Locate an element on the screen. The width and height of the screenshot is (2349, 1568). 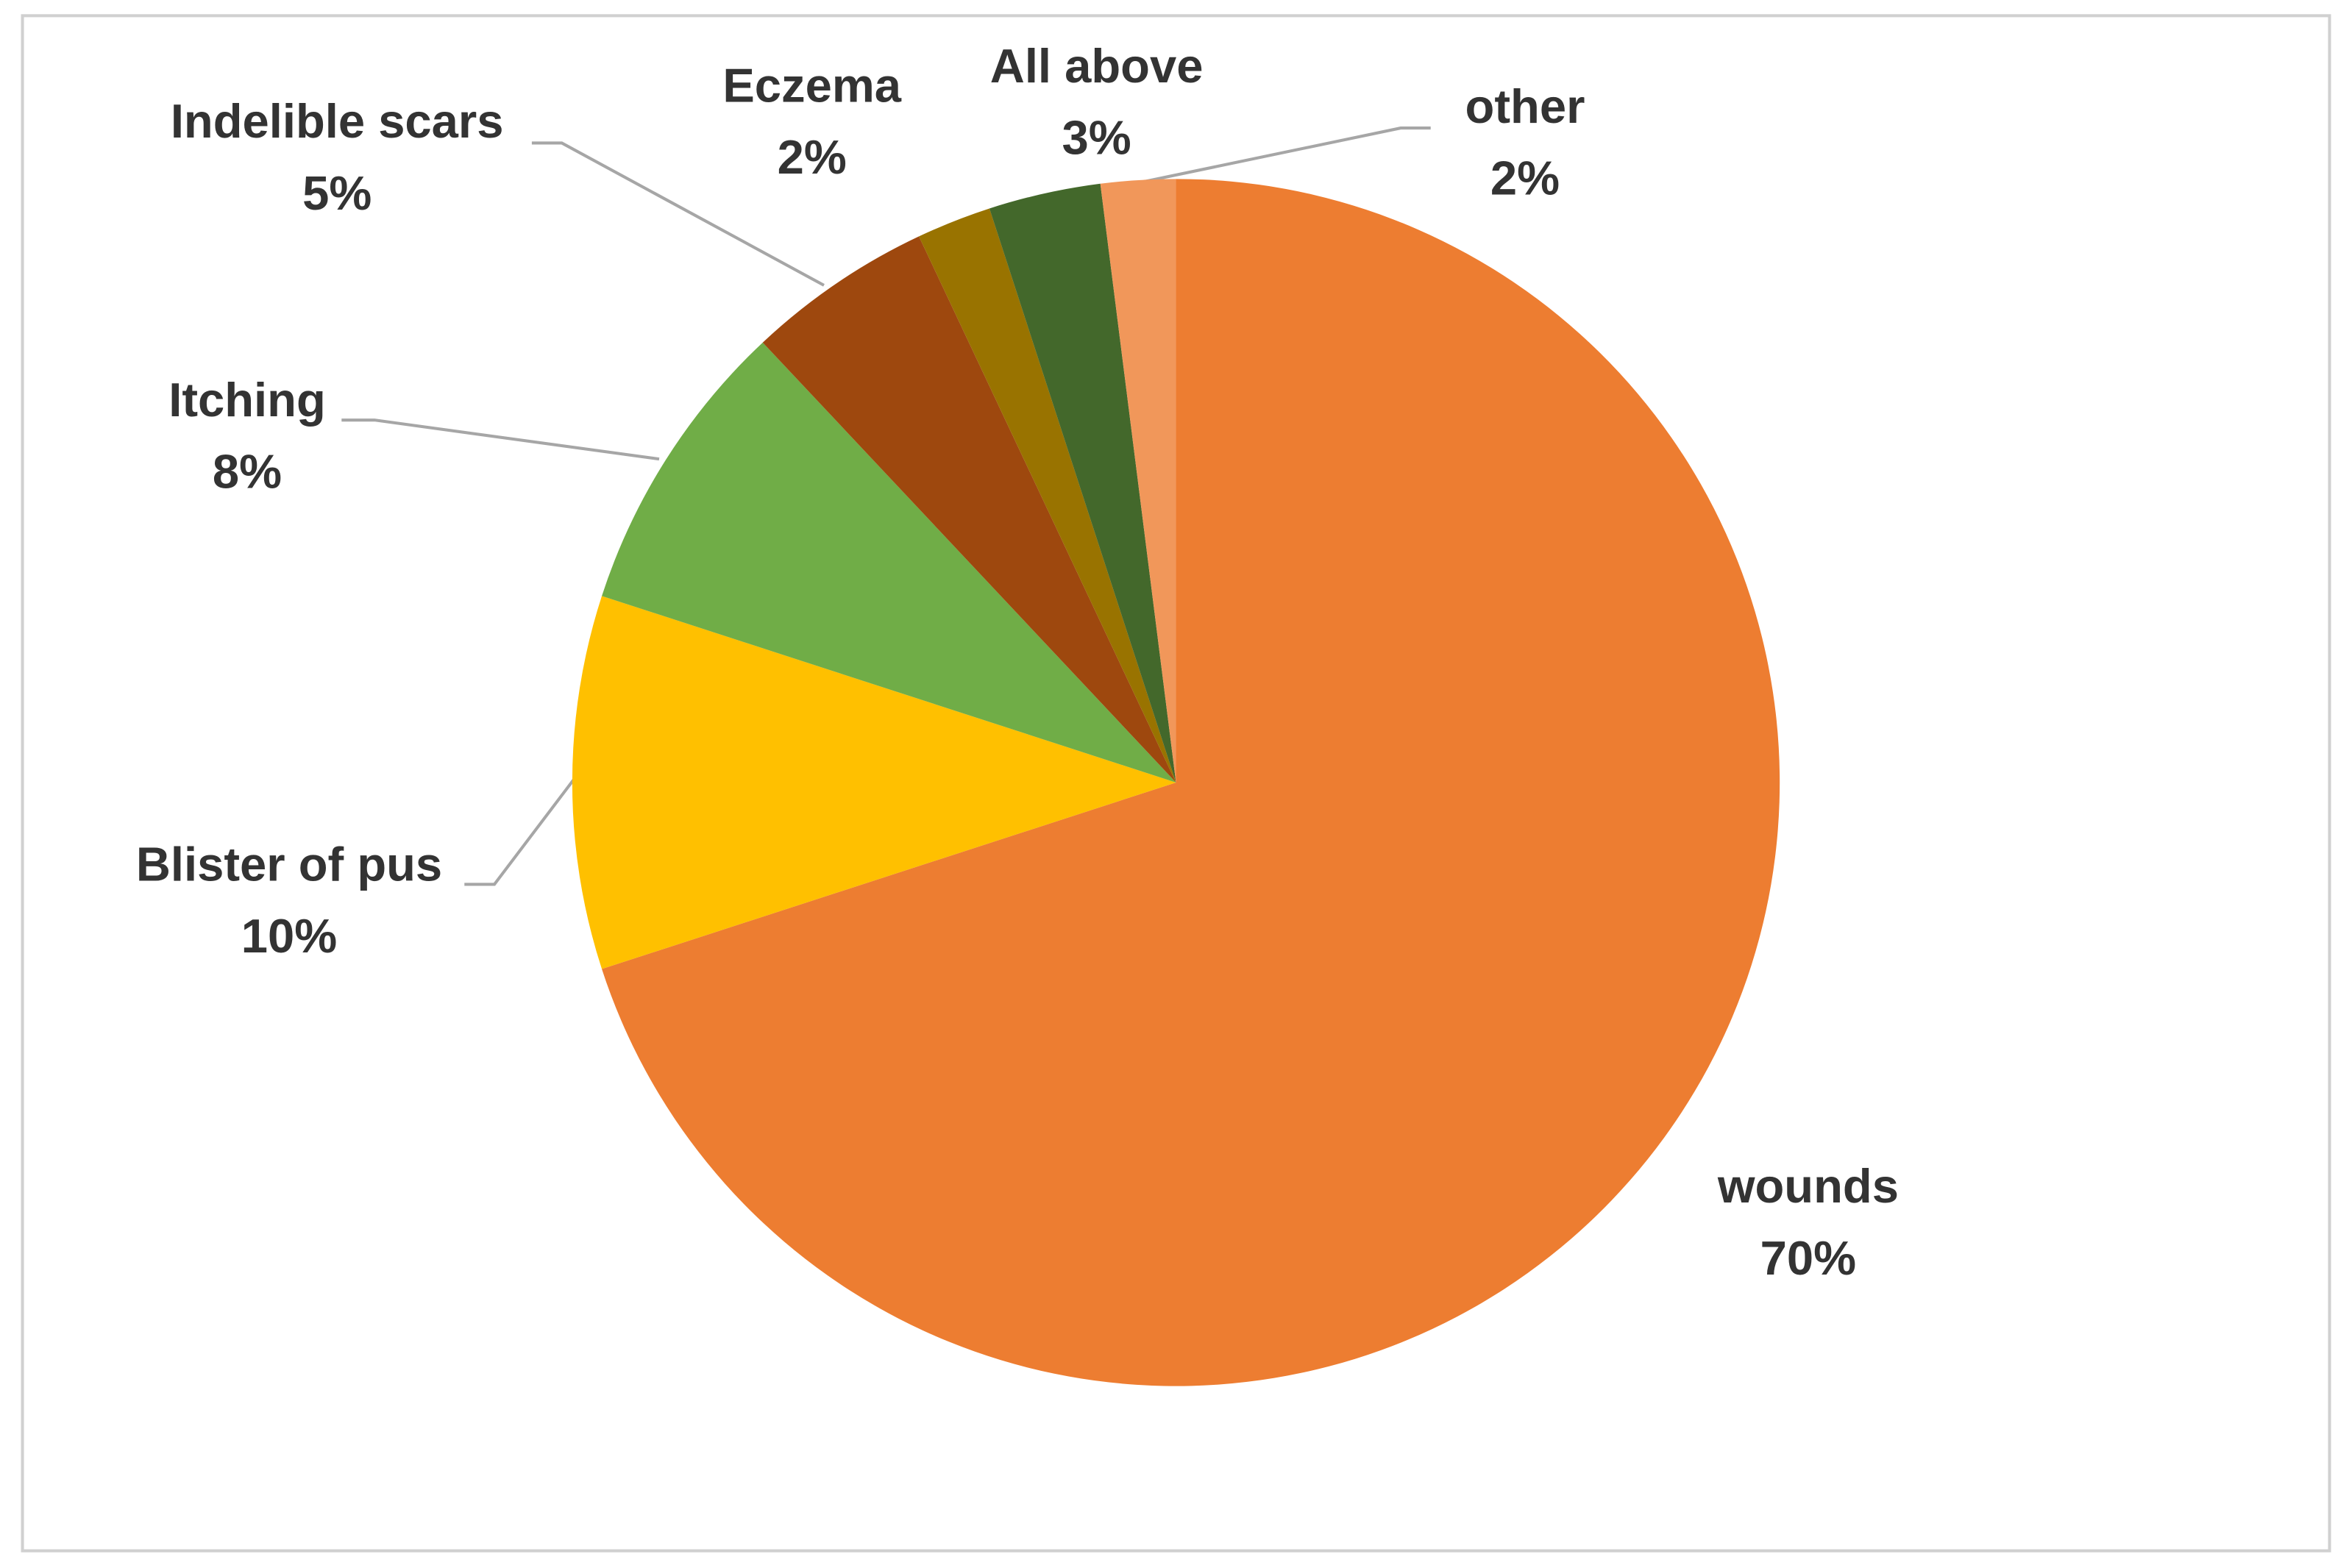
slice-label: other is located at coordinates (1525, 106).